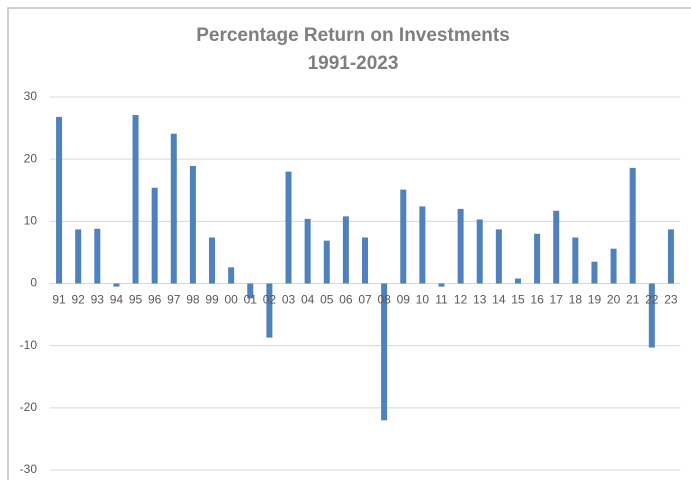 Image resolution: width=691 pixels, height=480 pixels. I want to click on y-tick-label: -20, so click(29, 407).